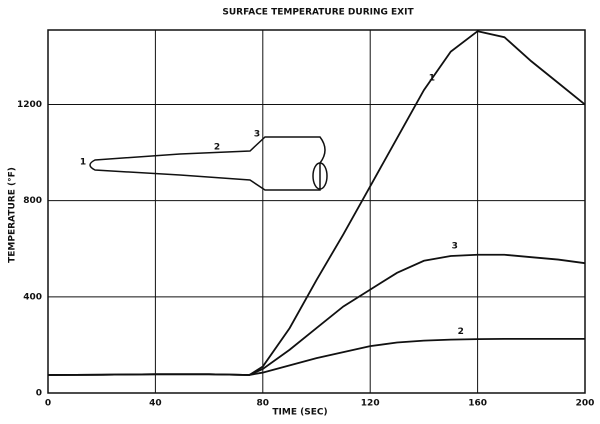 The height and width of the screenshot is (424, 600). I want to click on y-tick-label: 400, so click(32, 297).